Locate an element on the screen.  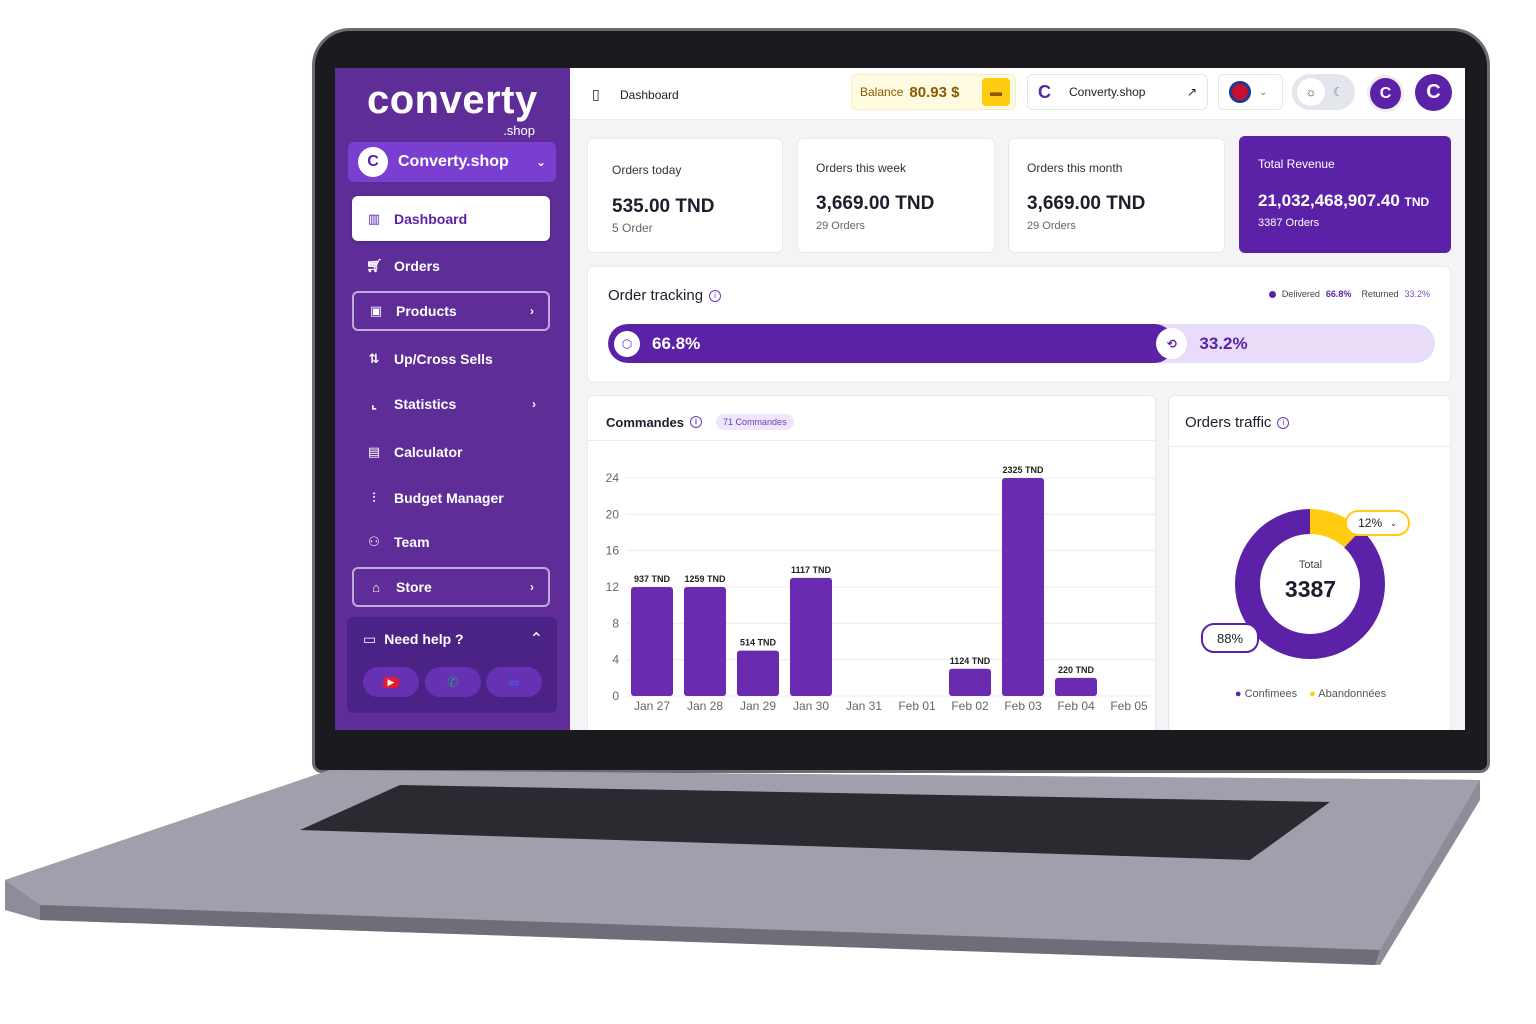
label: Orders is located at coordinates (417, 266).